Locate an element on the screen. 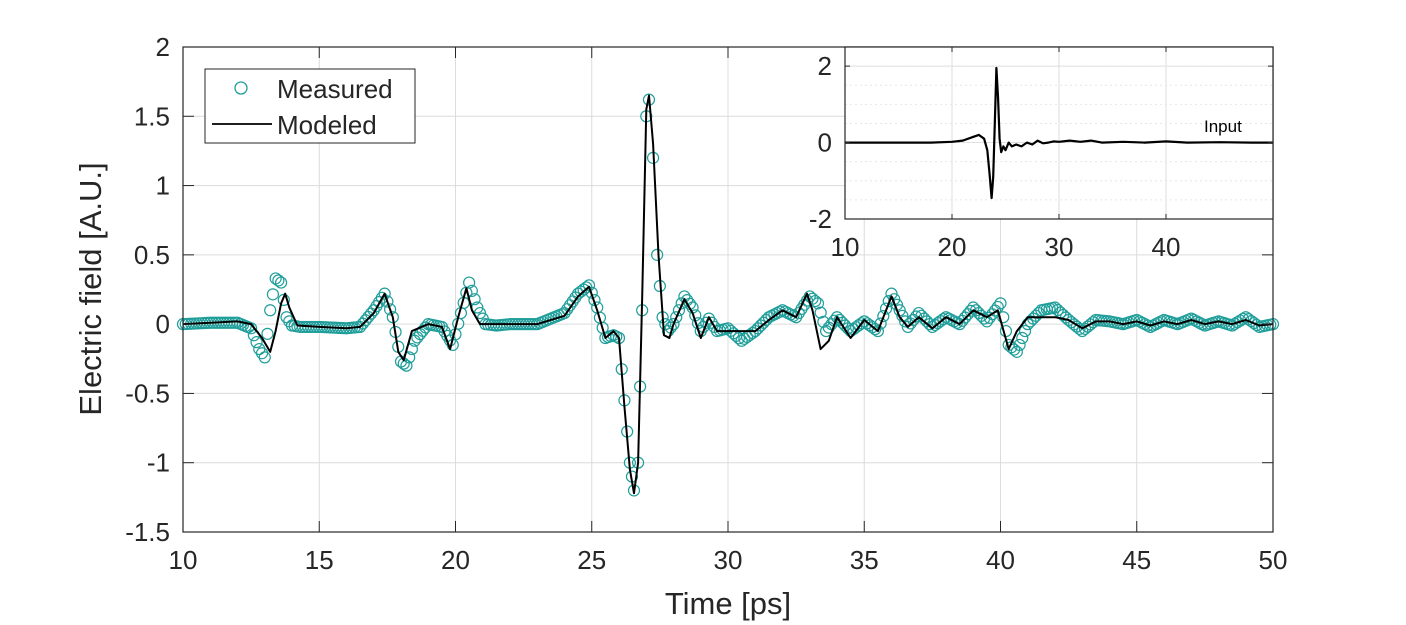 This screenshot has height=625, width=1406. main-x-tick-label: 10 is located at coordinates (183, 560).